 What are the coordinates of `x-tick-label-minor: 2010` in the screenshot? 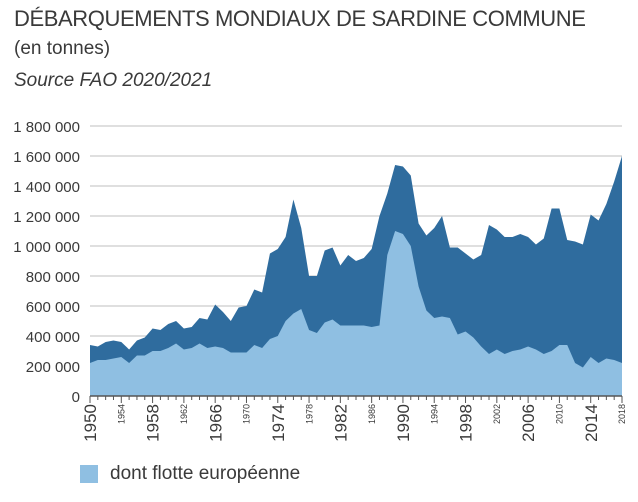 It's located at (560, 414).